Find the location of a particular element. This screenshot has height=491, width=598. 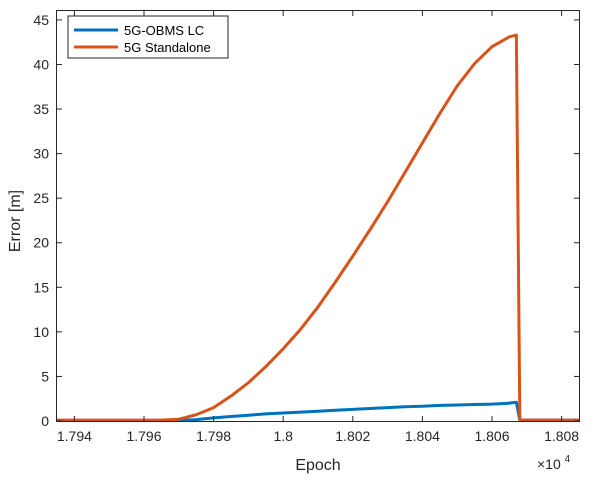

x-tick-label: 1.798 is located at coordinates (213, 436).